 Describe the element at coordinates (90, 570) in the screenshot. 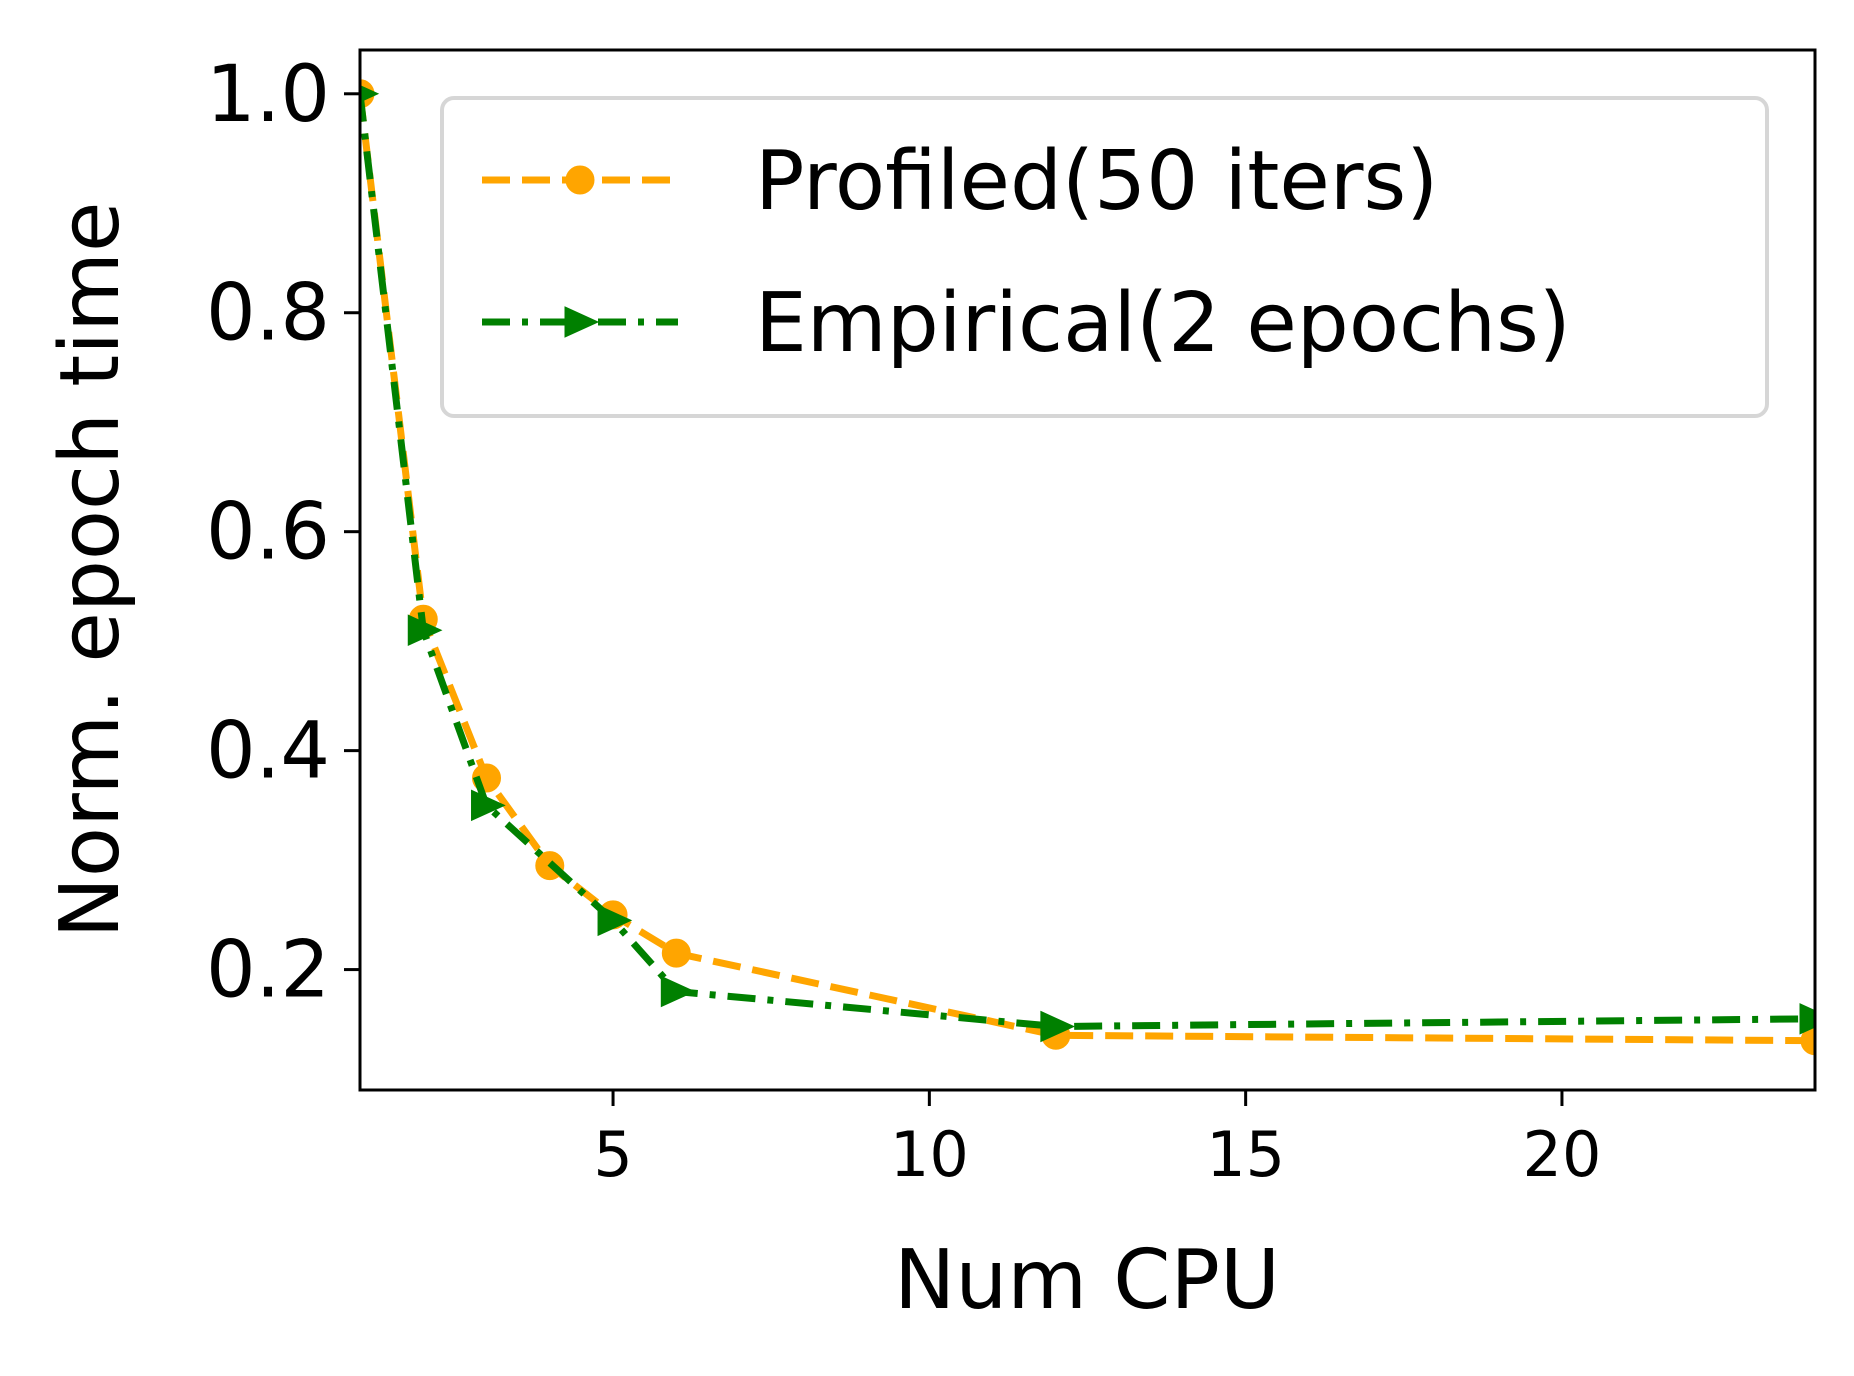

I see `y-axis-label: Norm. epoch time` at that location.